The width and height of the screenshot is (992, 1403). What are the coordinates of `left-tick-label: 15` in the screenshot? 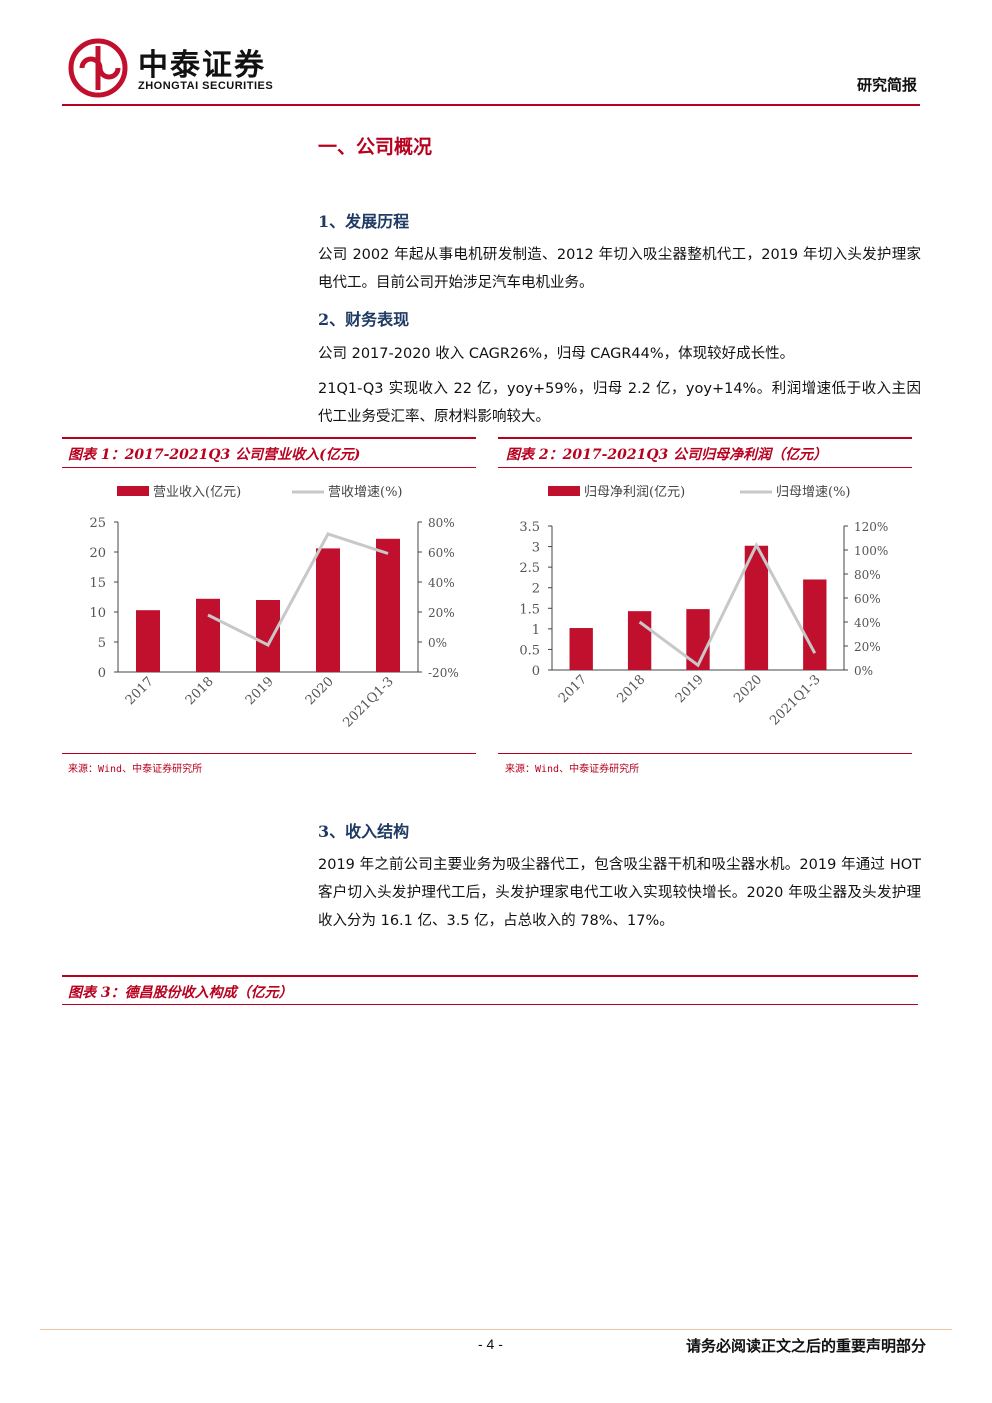 It's located at (97, 583).